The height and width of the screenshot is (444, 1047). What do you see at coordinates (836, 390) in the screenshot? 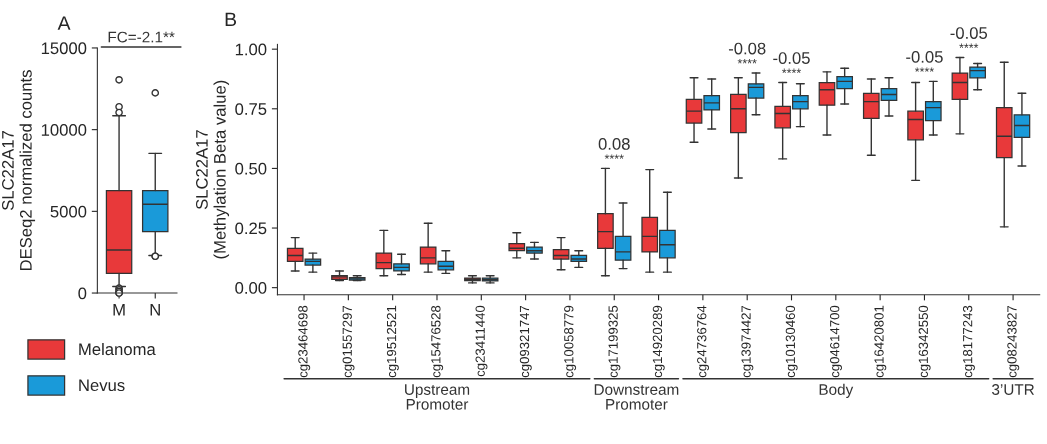
I see `text: Body` at bounding box center [836, 390].